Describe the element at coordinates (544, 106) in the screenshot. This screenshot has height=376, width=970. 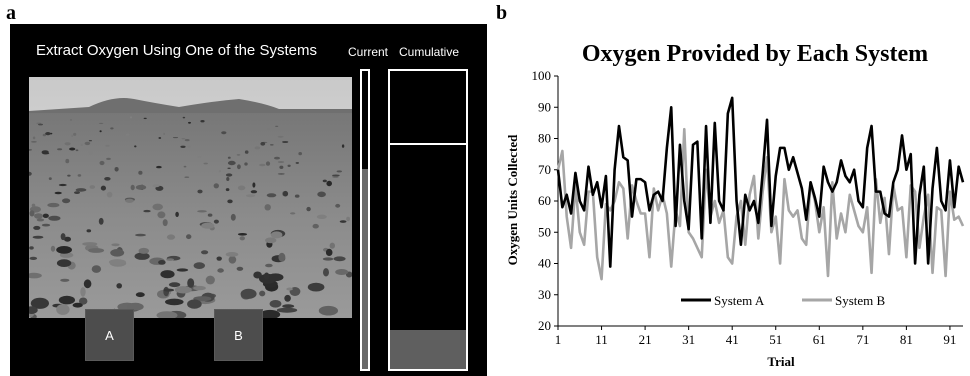
I see `y-tick-label: 90` at that location.